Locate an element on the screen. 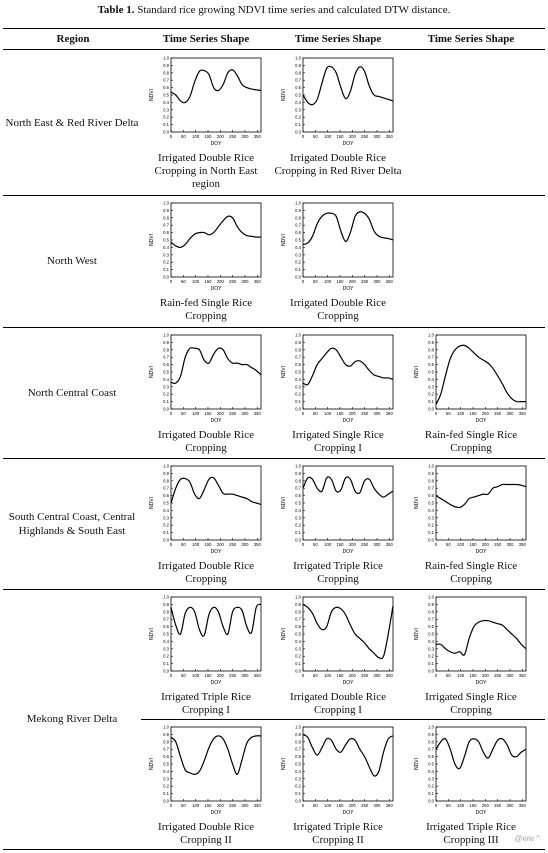  crop-pattern-label: Irrigated Triple Rice Cropping II is located at coordinates (338, 833).